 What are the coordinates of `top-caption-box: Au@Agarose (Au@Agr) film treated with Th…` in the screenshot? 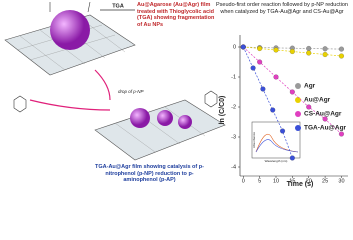 It's located at (176, 15).